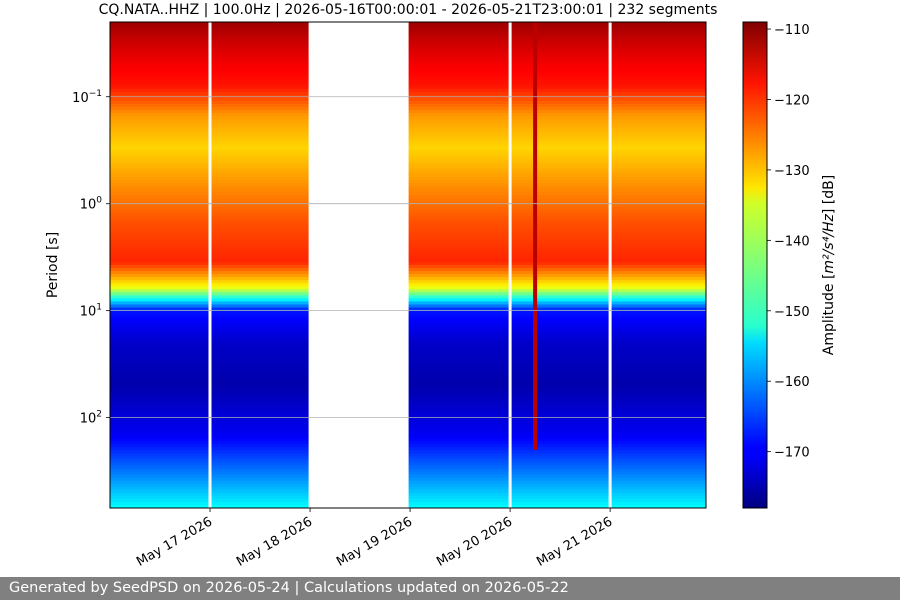  I want to click on colorbar-label: Amplitude [m²/s⁴/Hz] [dB], so click(829, 265).